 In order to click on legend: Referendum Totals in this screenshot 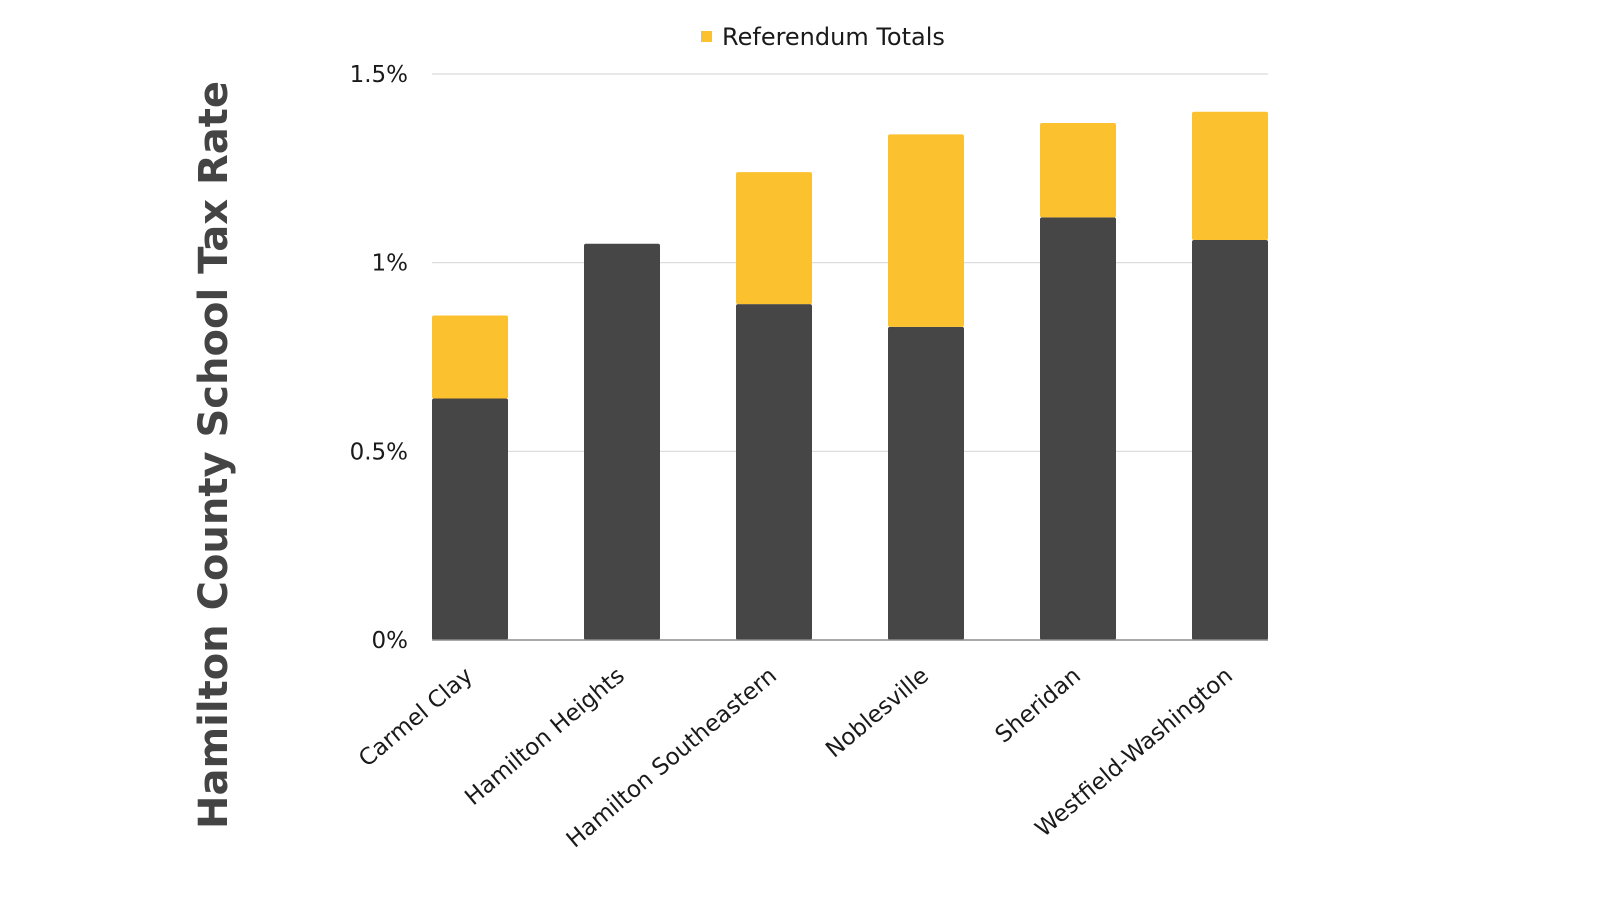, I will do `click(823, 37)`.